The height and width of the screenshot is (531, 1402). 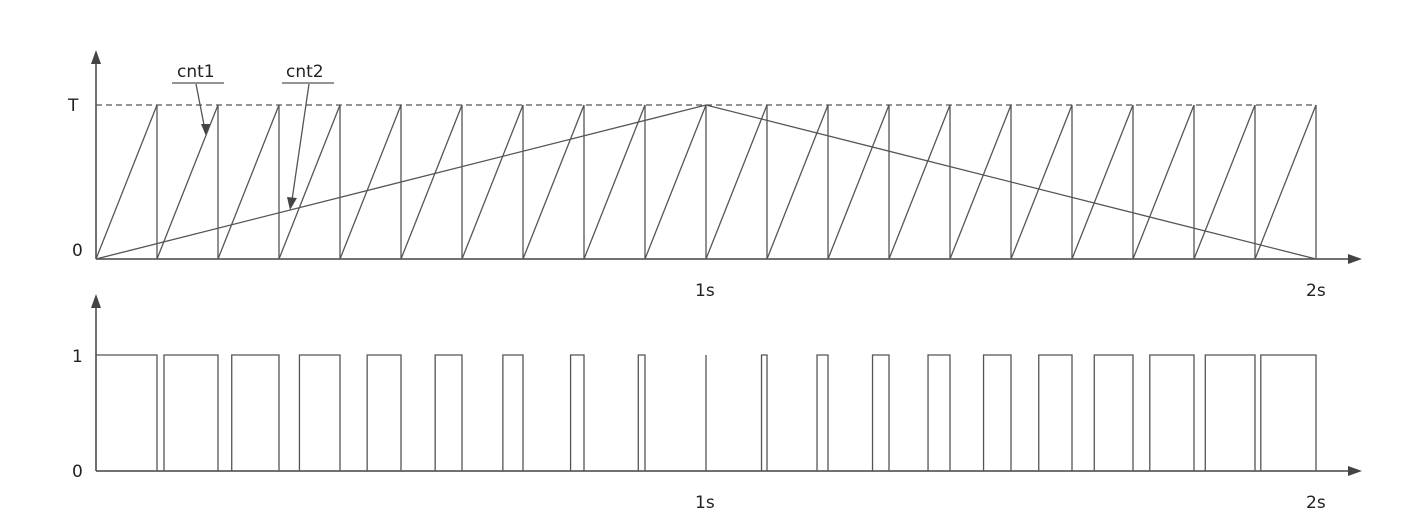 I want to click on bottom-y-label-zero: 0, so click(x=77, y=472).